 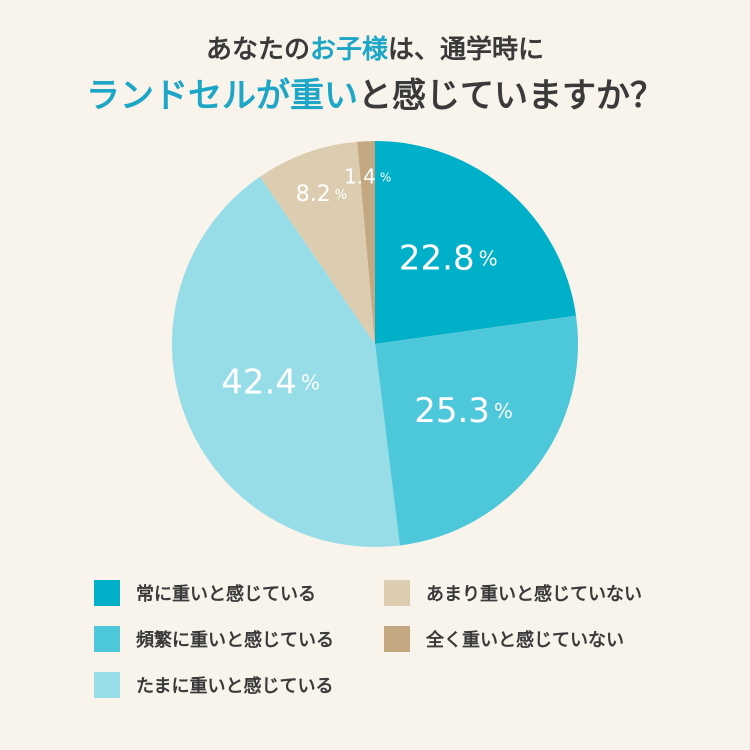 What do you see at coordinates (235, 686) in the screenshot?
I see `legend-label: たまに重いと感じている` at bounding box center [235, 686].